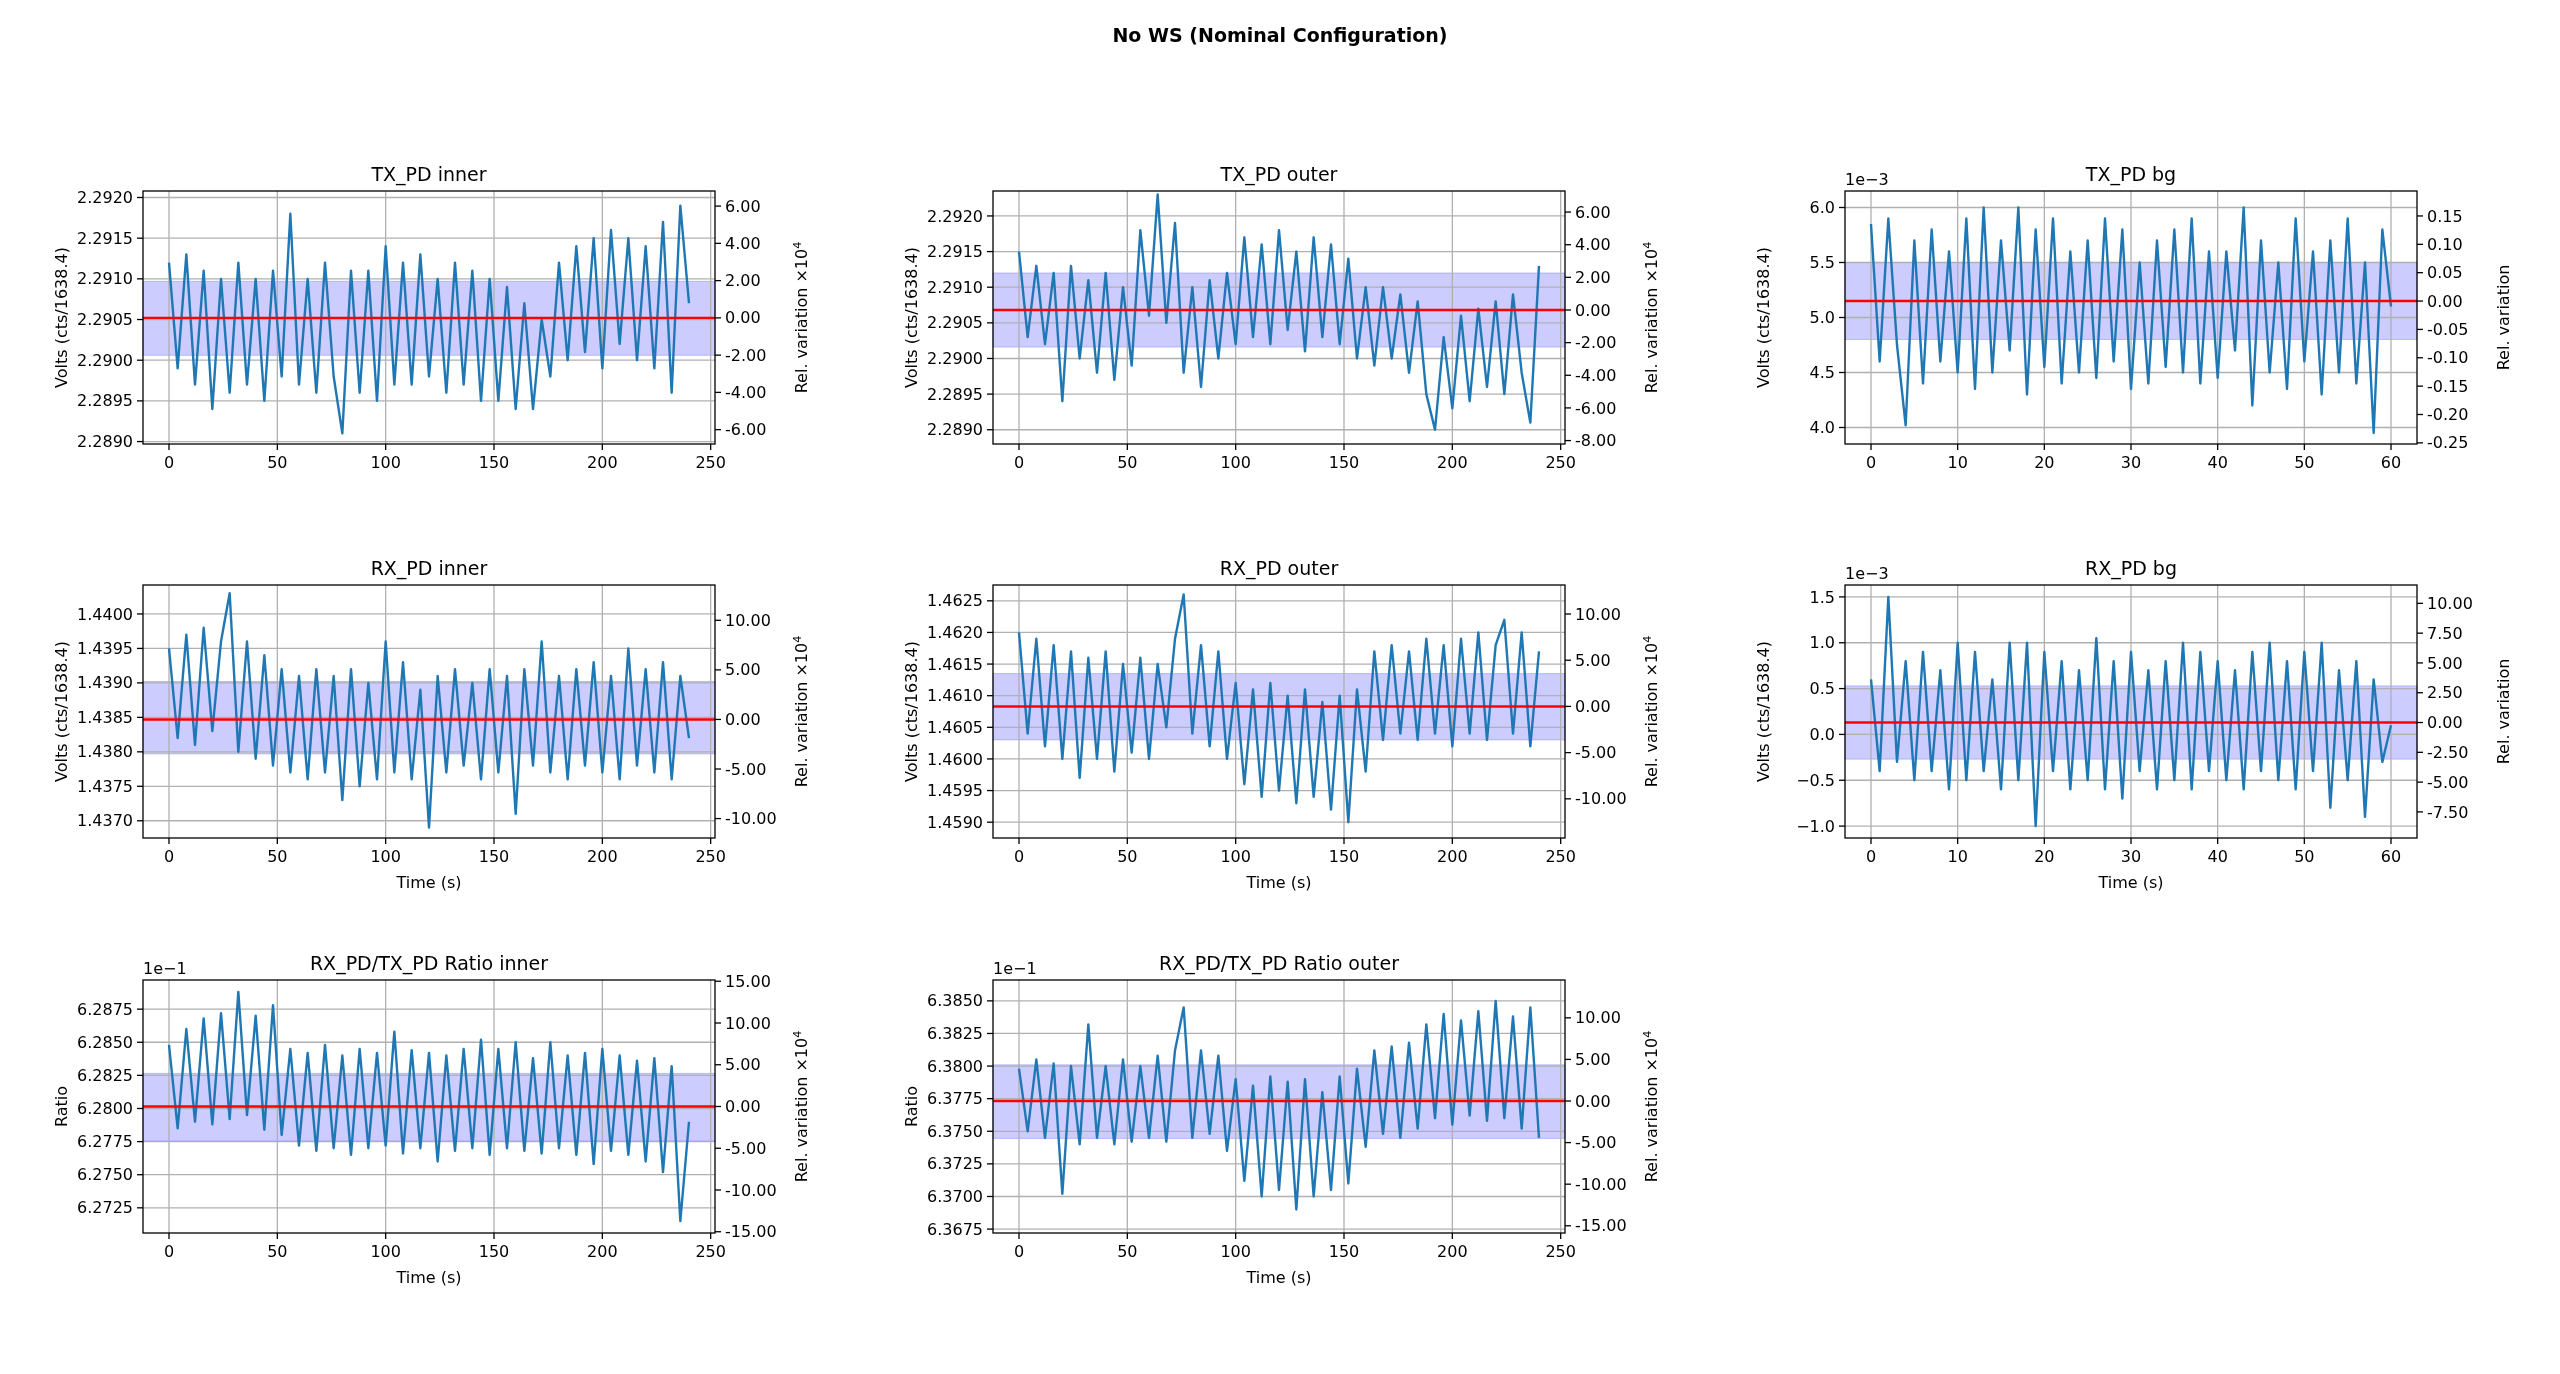 The width and height of the screenshot is (2560, 1374). What do you see at coordinates (105, 1208) in the screenshot?
I see `y-tick-label: 6.2725` at bounding box center [105, 1208].